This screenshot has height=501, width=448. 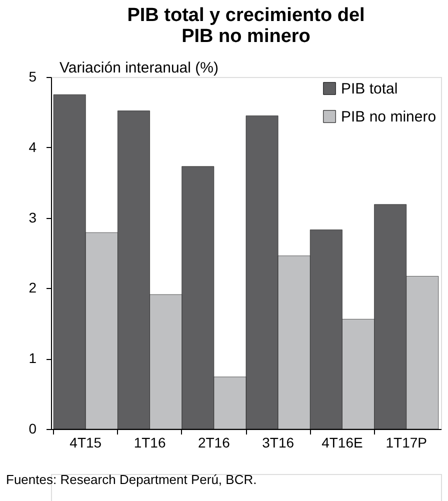 I want to click on text: PIB no minero, so click(x=246, y=36).